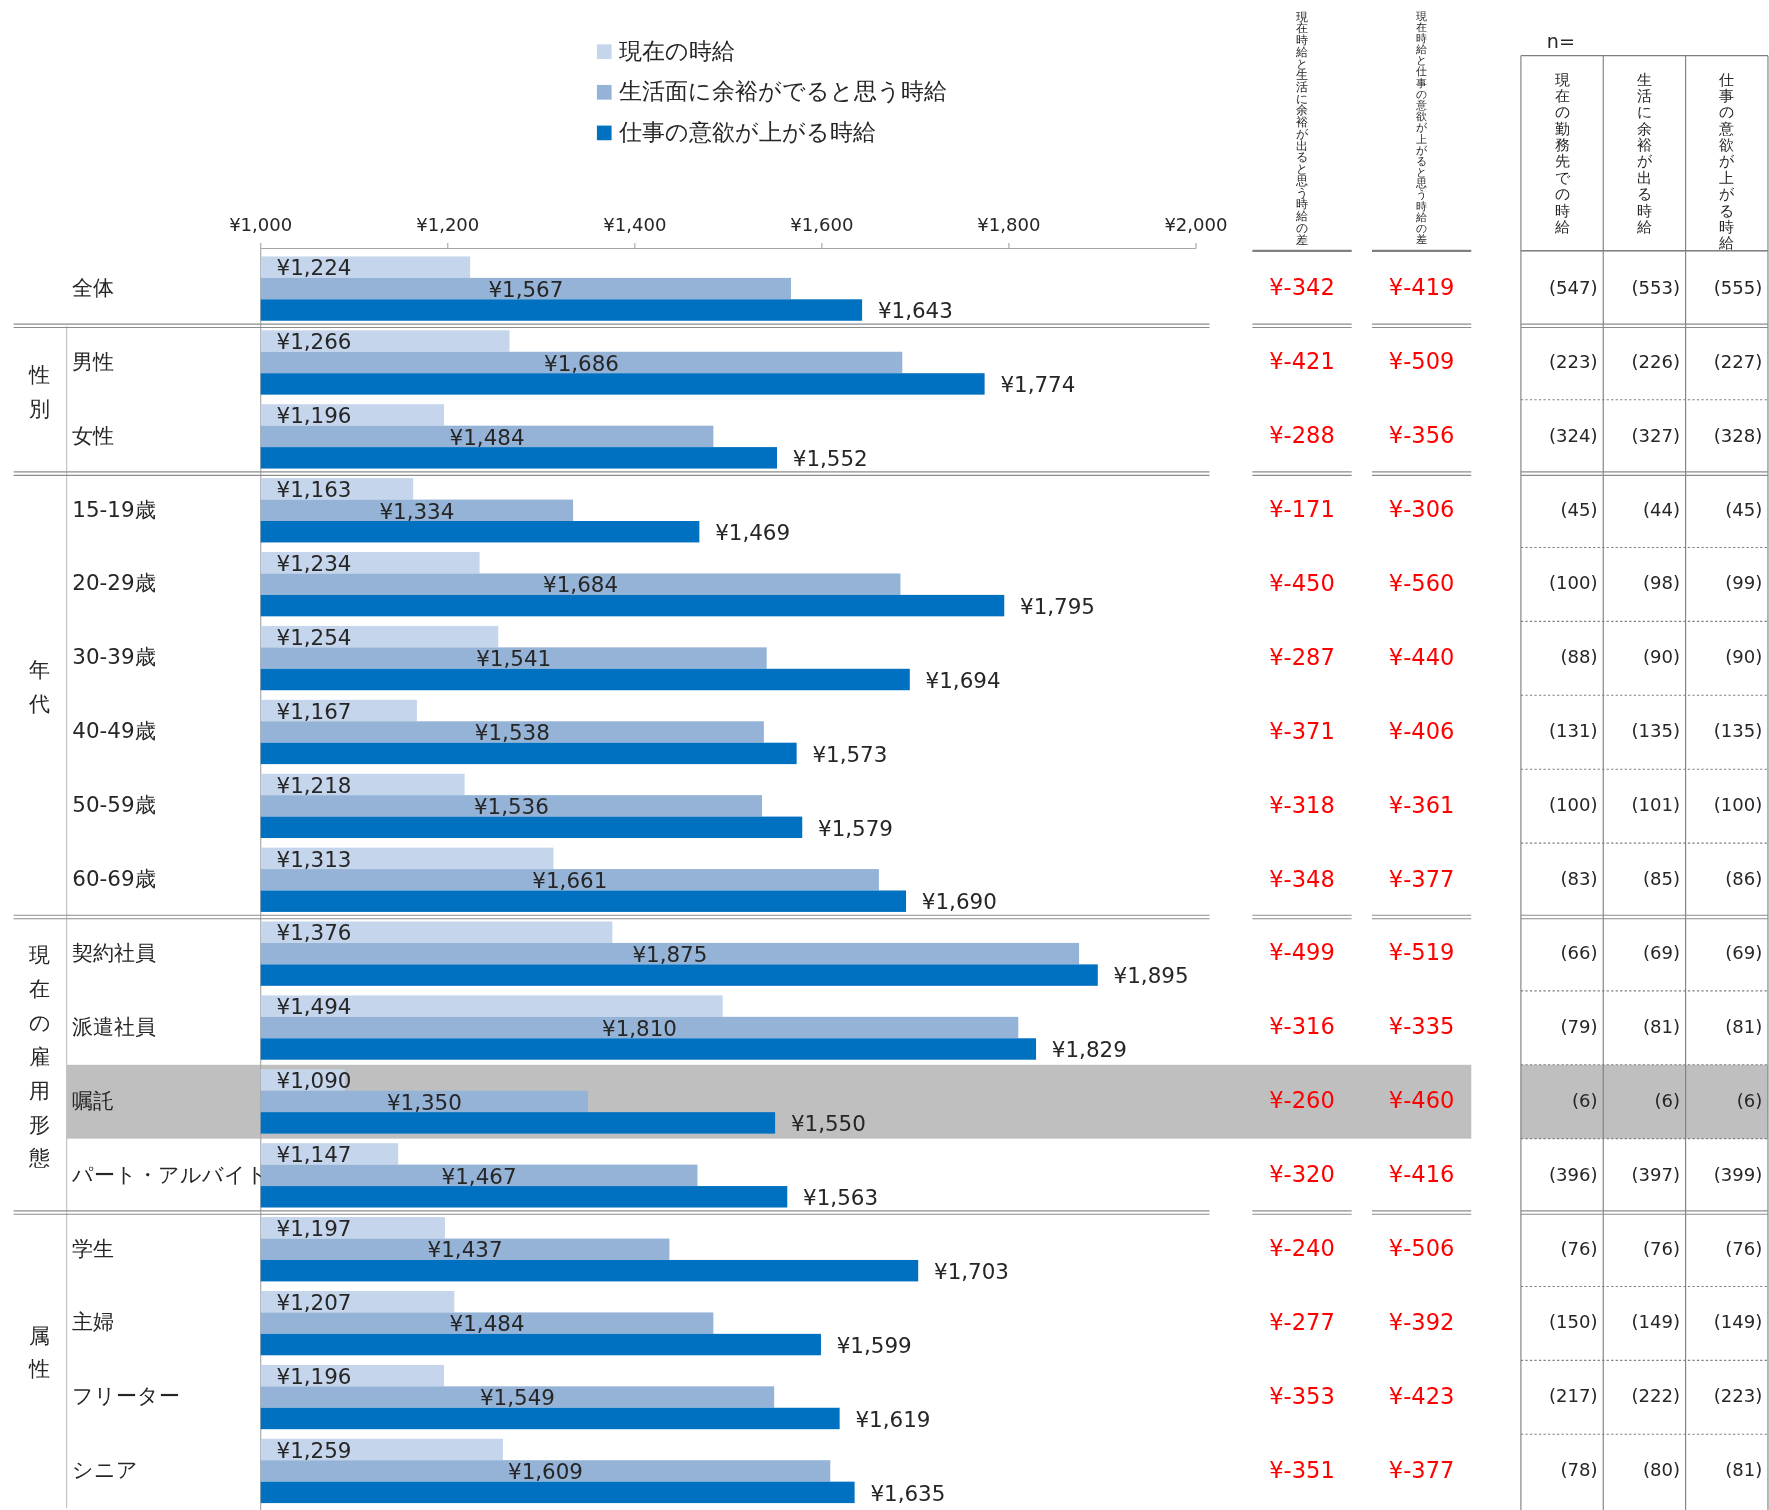 The height and width of the screenshot is (1510, 1769). What do you see at coordinates (1421, 1174) in the screenshot?
I see `text: ¥-416` at bounding box center [1421, 1174].